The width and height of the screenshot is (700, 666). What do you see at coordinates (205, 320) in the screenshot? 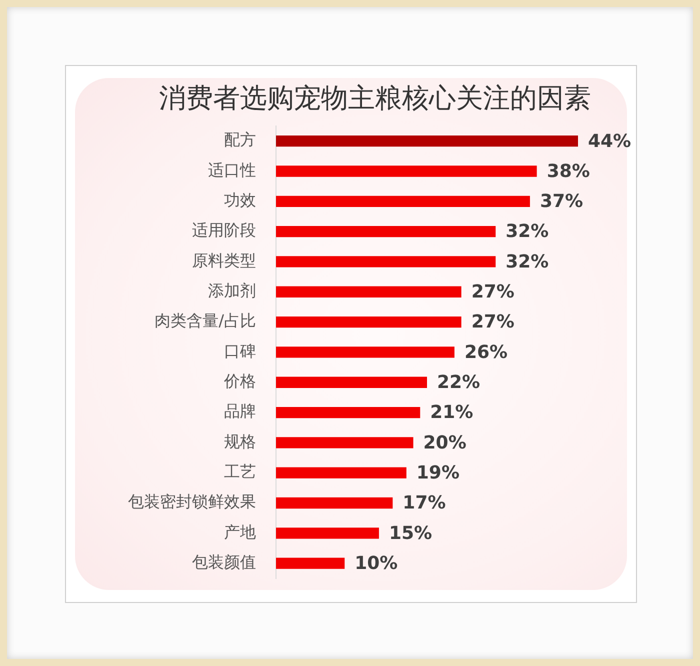
I see `y-tick-label: 肉类含量/占比` at bounding box center [205, 320].